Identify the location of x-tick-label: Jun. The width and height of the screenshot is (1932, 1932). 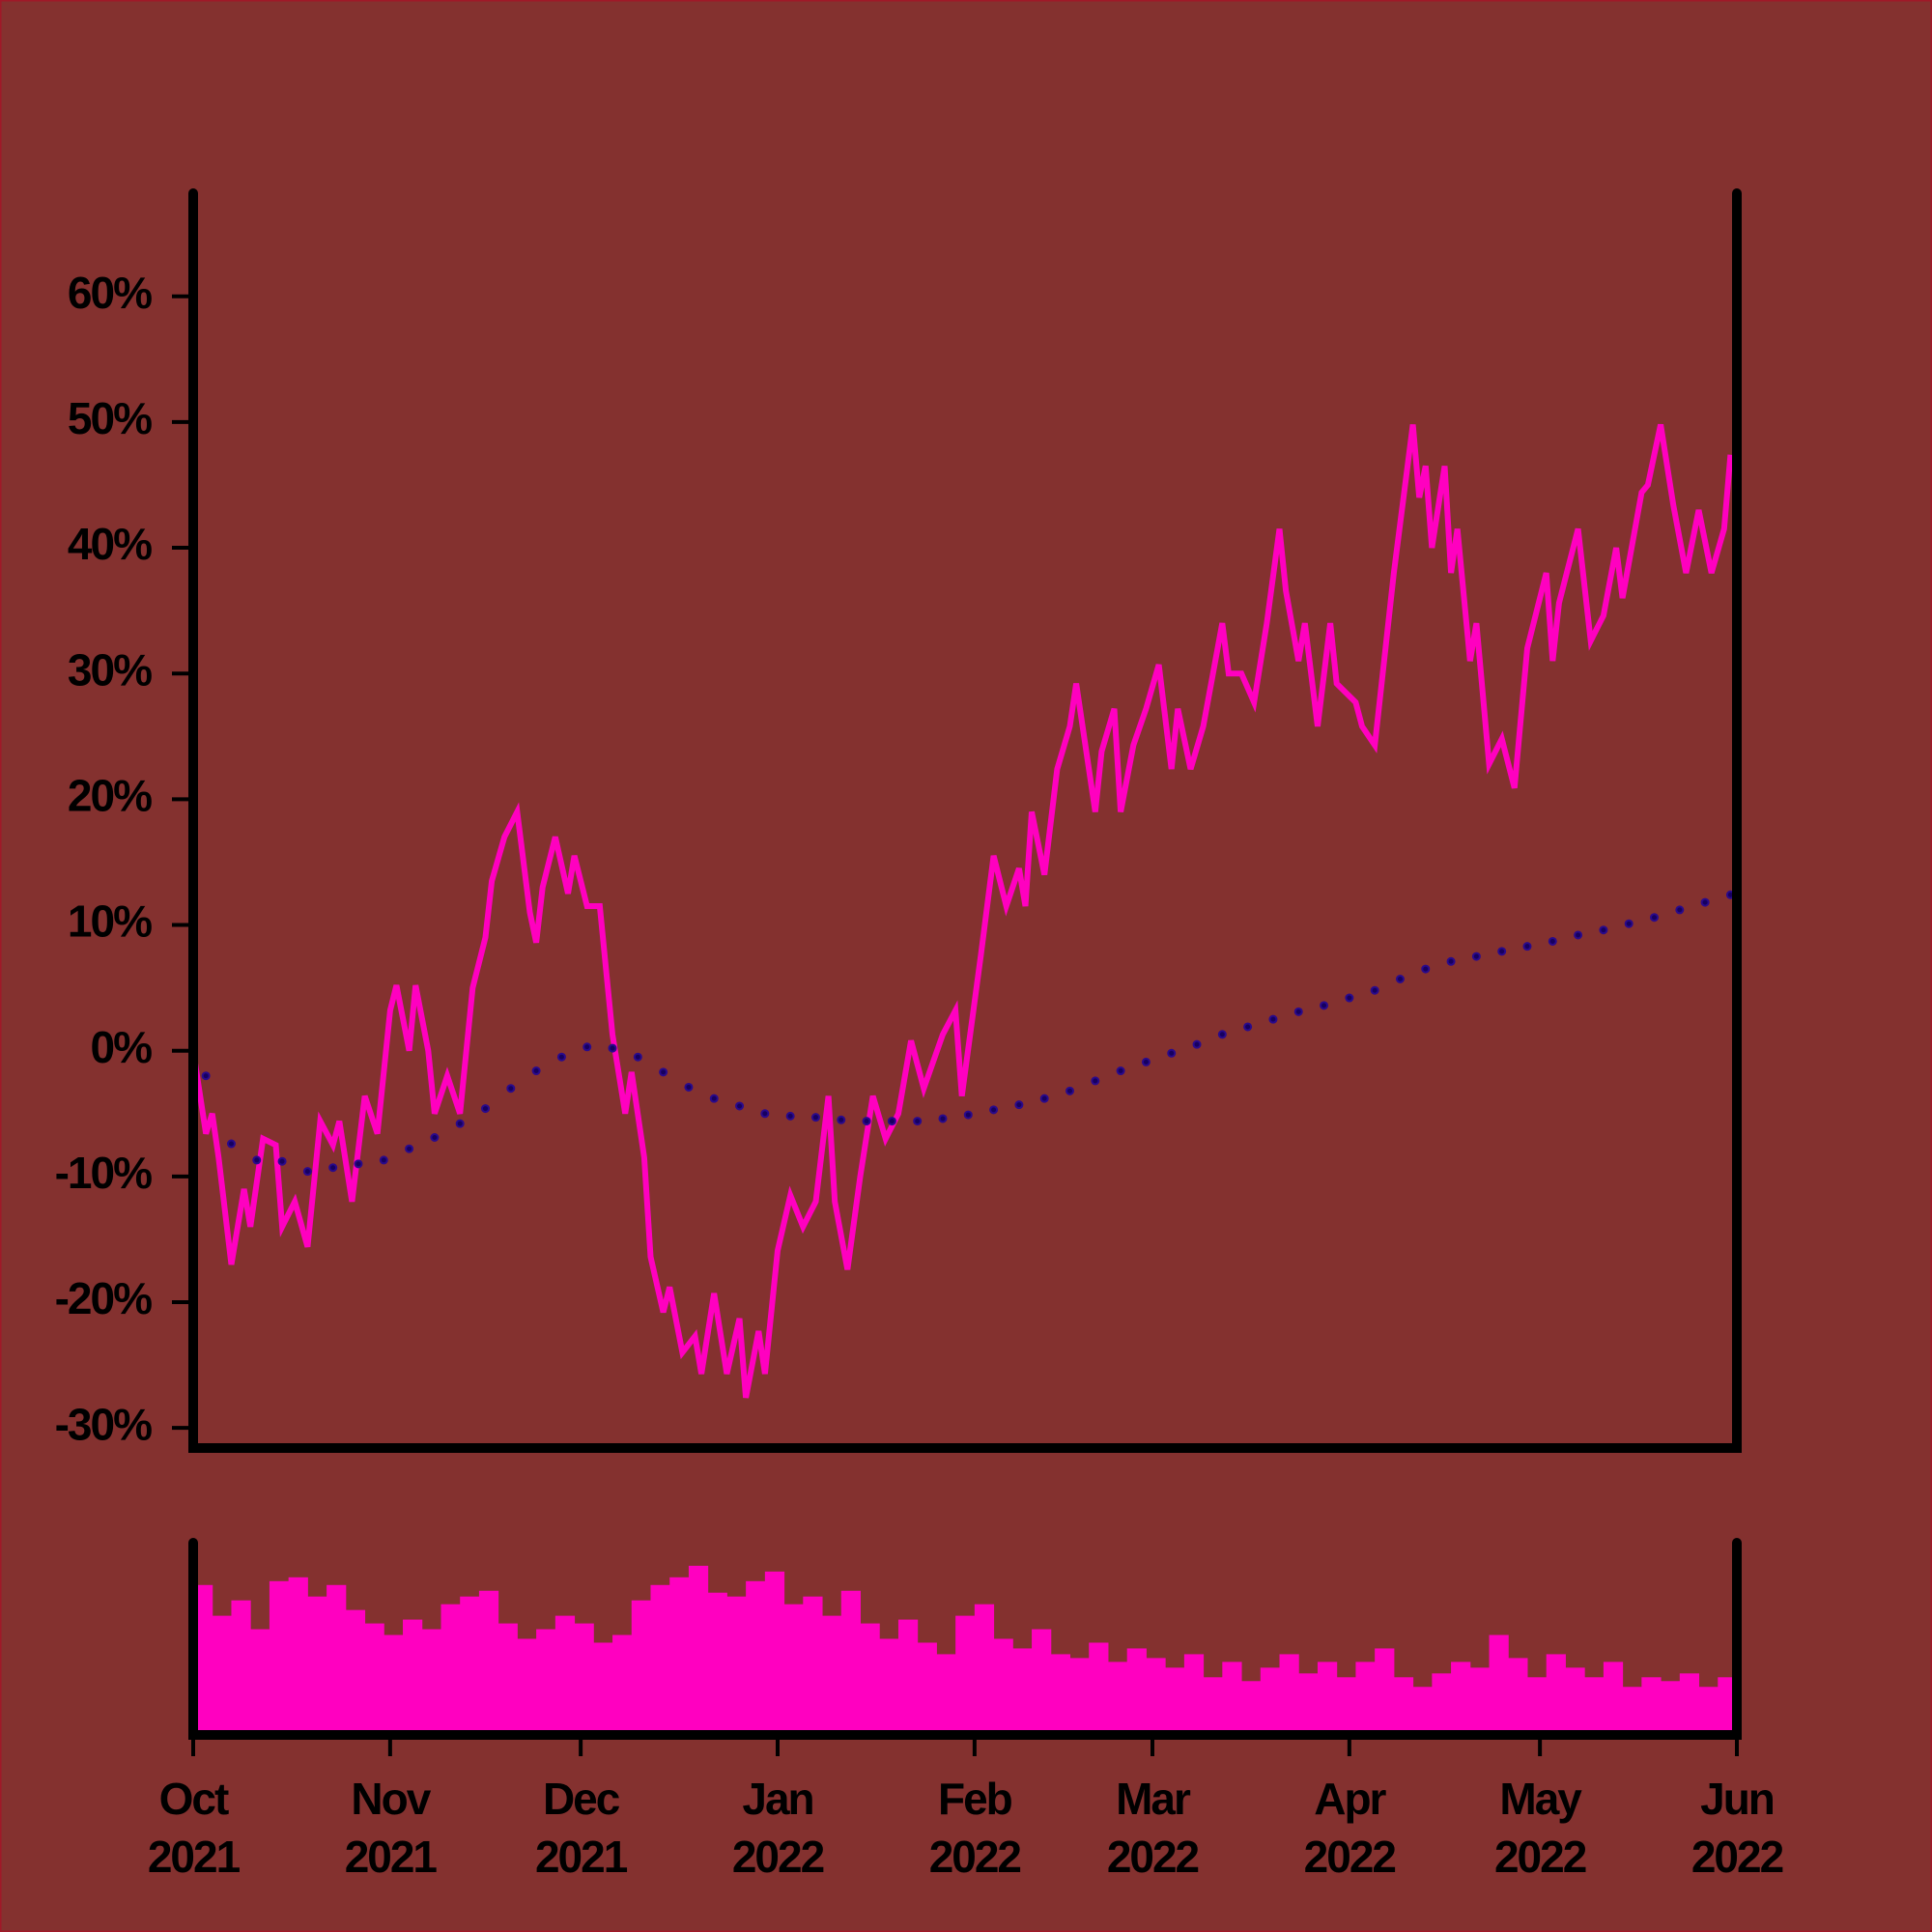
(1737, 1799).